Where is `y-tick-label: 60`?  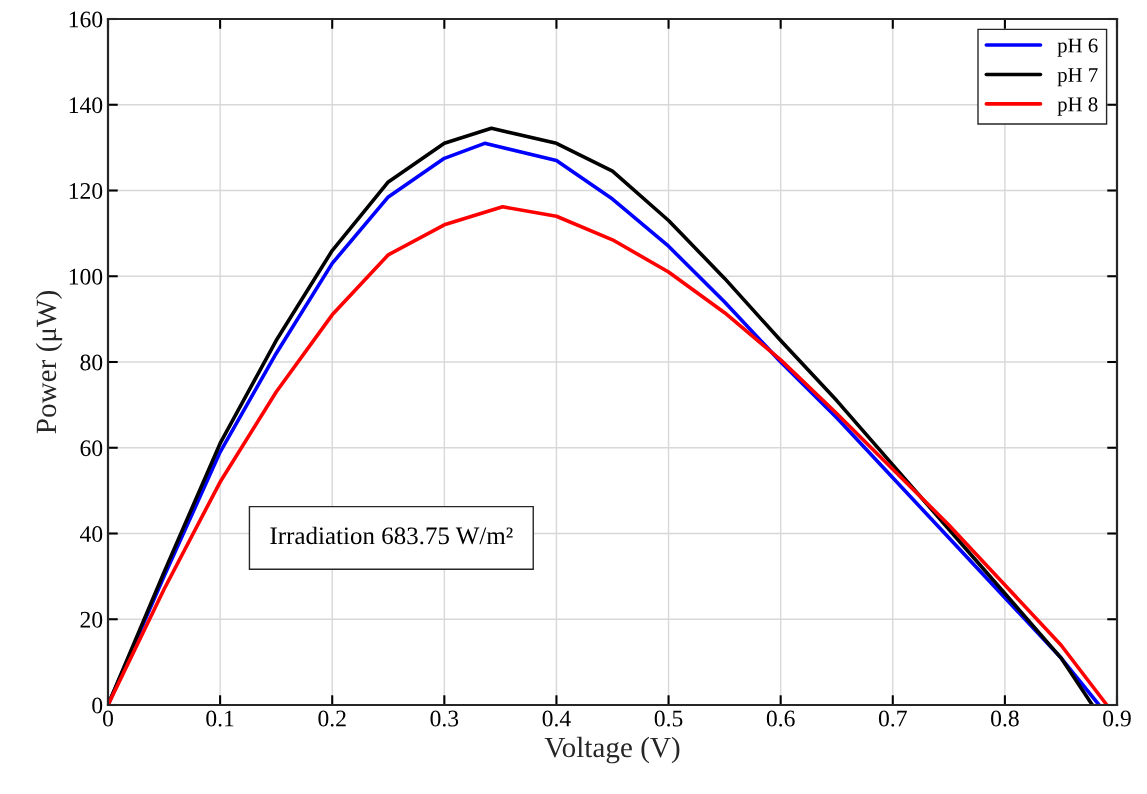 y-tick-label: 60 is located at coordinates (91, 448).